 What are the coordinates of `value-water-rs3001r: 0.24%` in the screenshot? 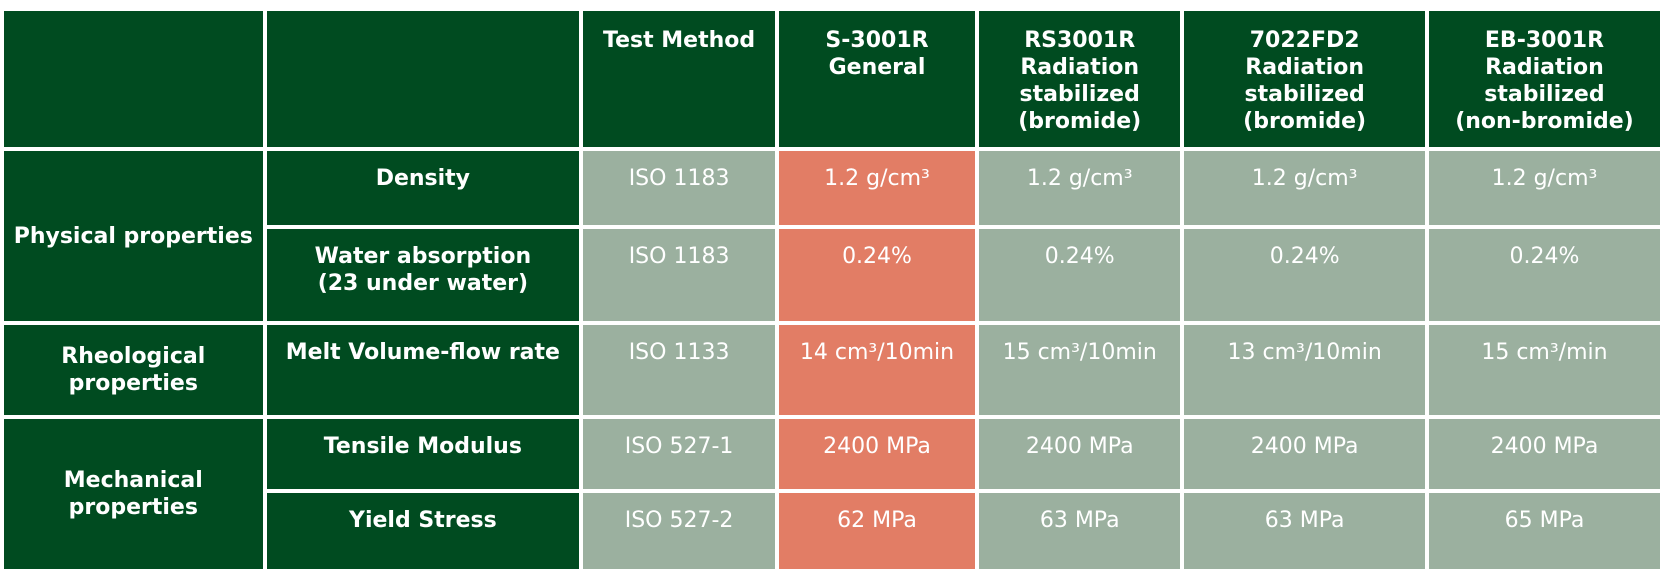 It's located at (1080, 275).